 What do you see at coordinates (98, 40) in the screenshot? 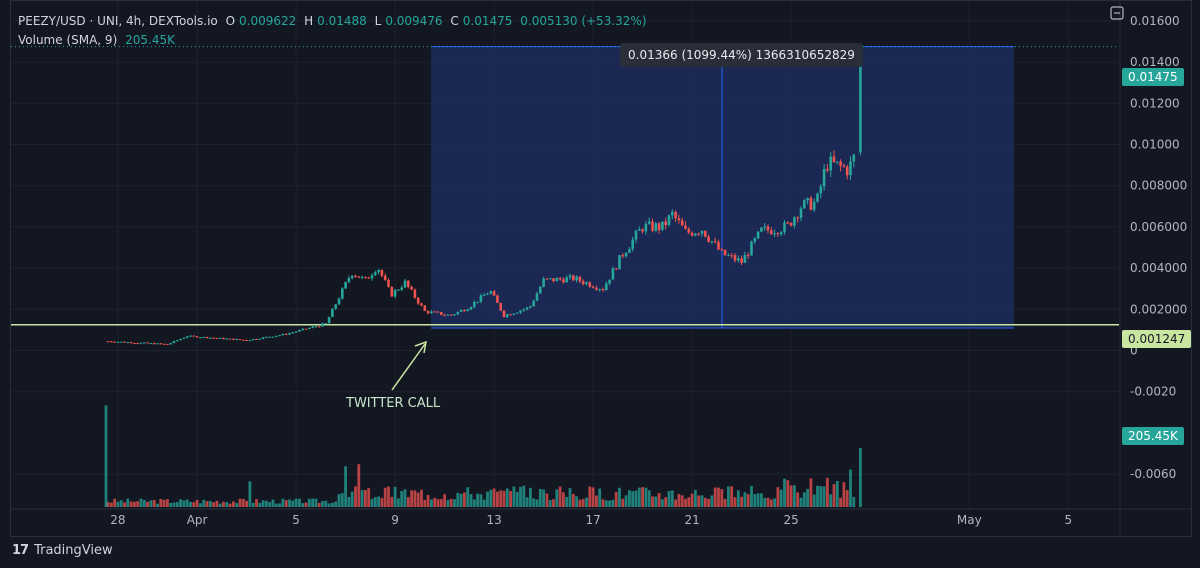
I see `chart-legend-volume: Volume (SMA, 9) 205.45K` at bounding box center [98, 40].